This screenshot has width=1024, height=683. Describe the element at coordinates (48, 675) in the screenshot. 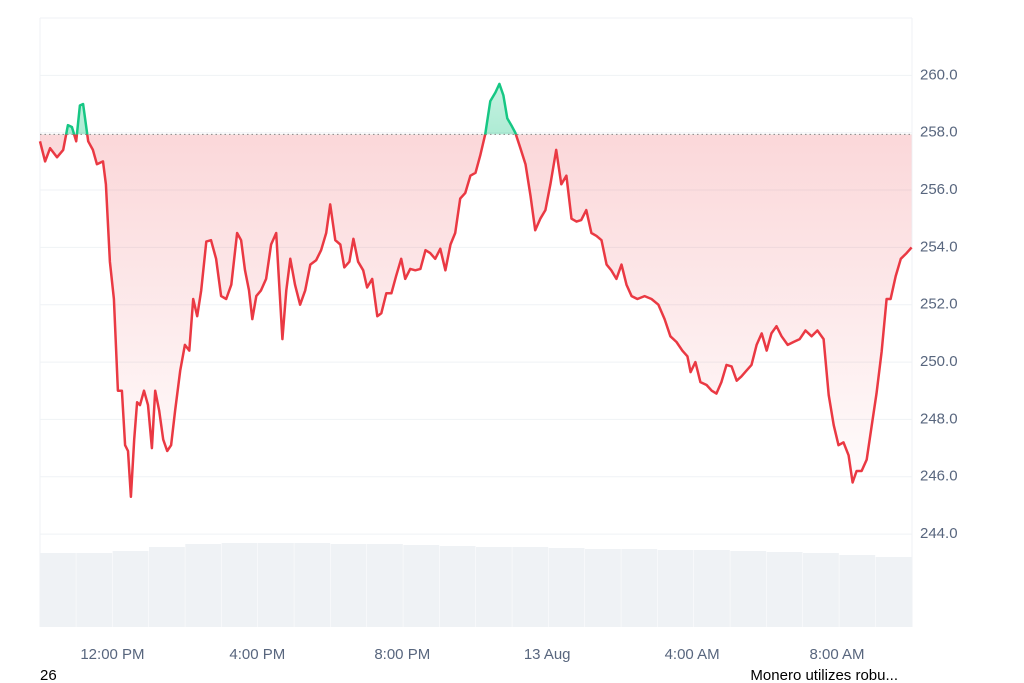

I see `footer-left: 26` at that location.